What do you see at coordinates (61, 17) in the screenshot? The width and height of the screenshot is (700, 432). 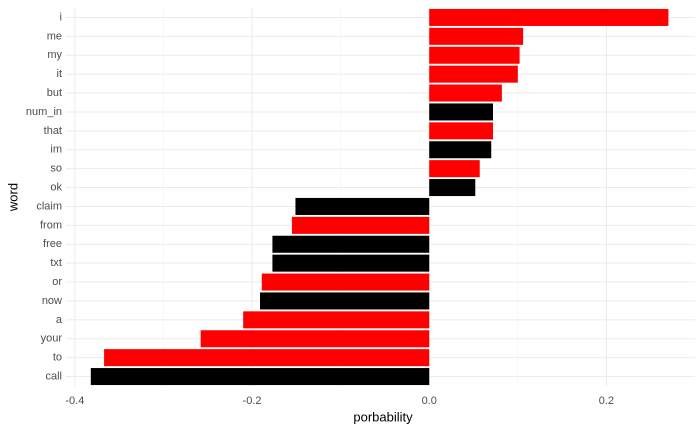 I see `y-tick-label: i` at bounding box center [61, 17].